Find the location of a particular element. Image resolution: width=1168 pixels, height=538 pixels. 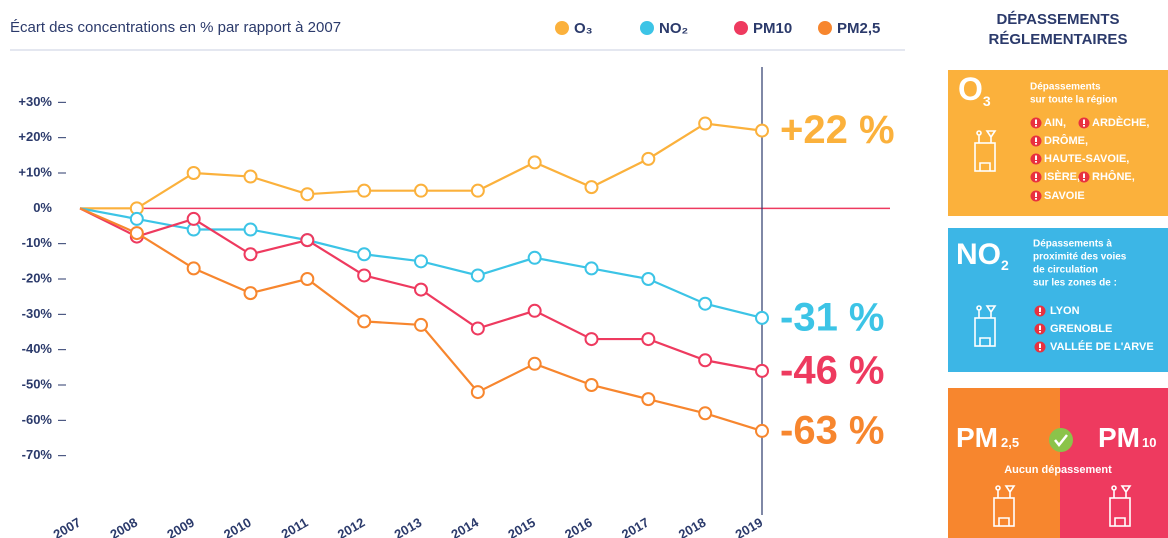

no2-item: VALLÉE DE L'ARVE is located at coordinates (1102, 346).